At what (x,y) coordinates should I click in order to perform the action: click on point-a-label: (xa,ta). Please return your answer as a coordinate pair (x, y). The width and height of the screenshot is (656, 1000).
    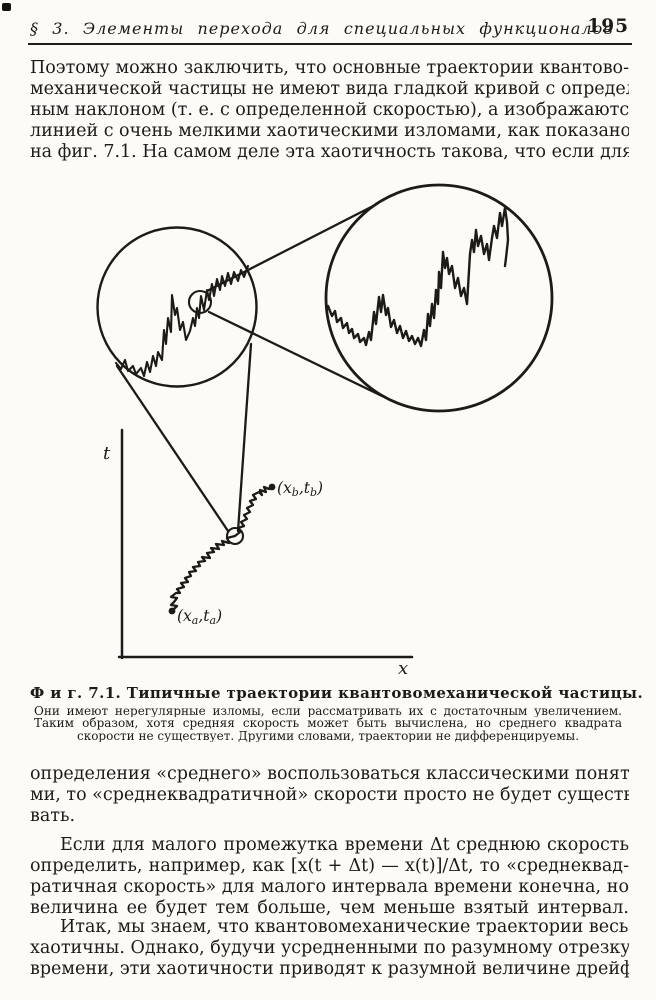
    Looking at the image, I should click on (199, 617).